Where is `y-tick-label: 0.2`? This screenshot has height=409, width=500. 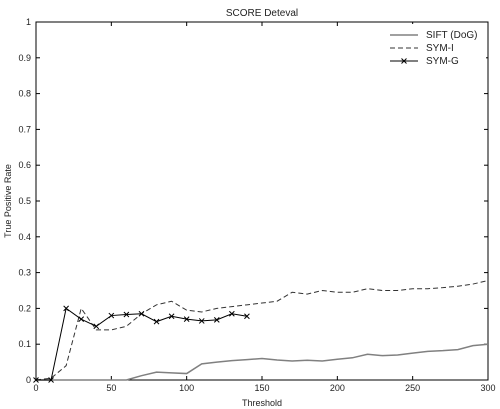
y-tick-label: 0.2 is located at coordinates (24, 308).